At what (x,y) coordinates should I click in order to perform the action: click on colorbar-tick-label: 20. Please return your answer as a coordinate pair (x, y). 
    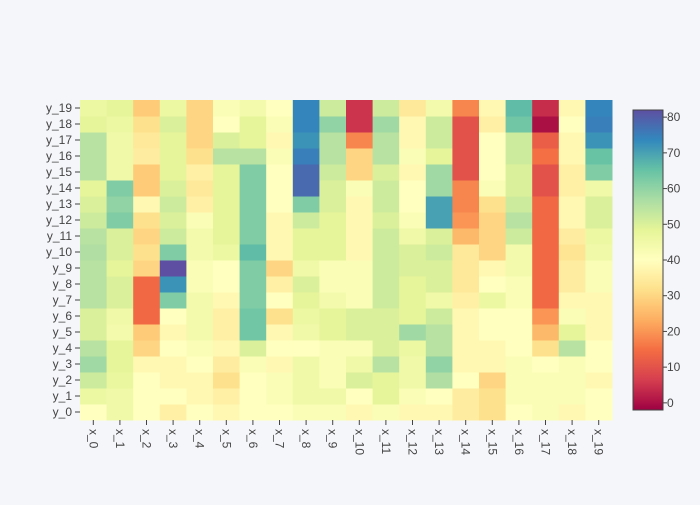
    Looking at the image, I should click on (674, 331).